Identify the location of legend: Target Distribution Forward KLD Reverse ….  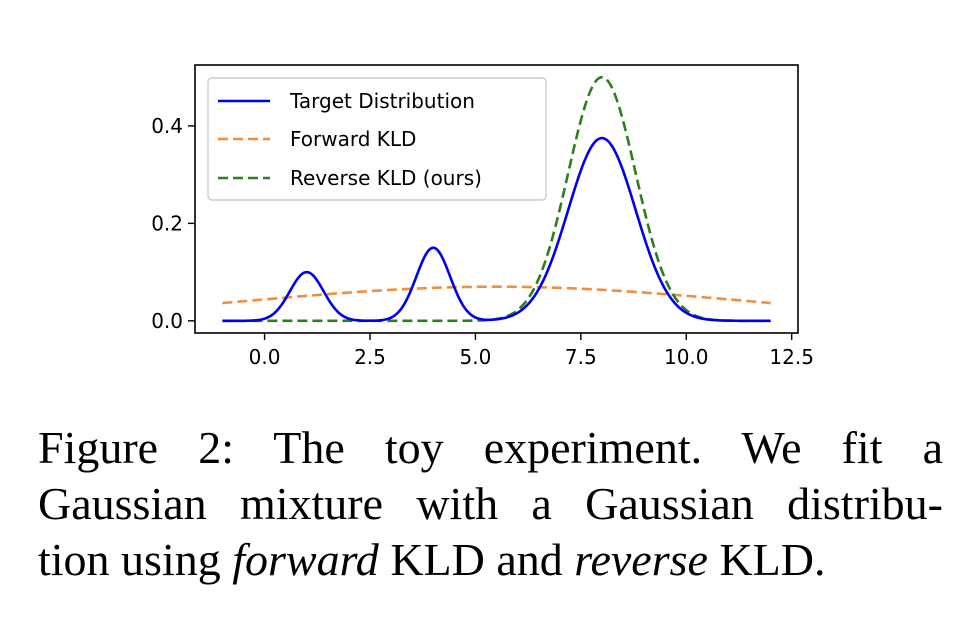
(377, 139).